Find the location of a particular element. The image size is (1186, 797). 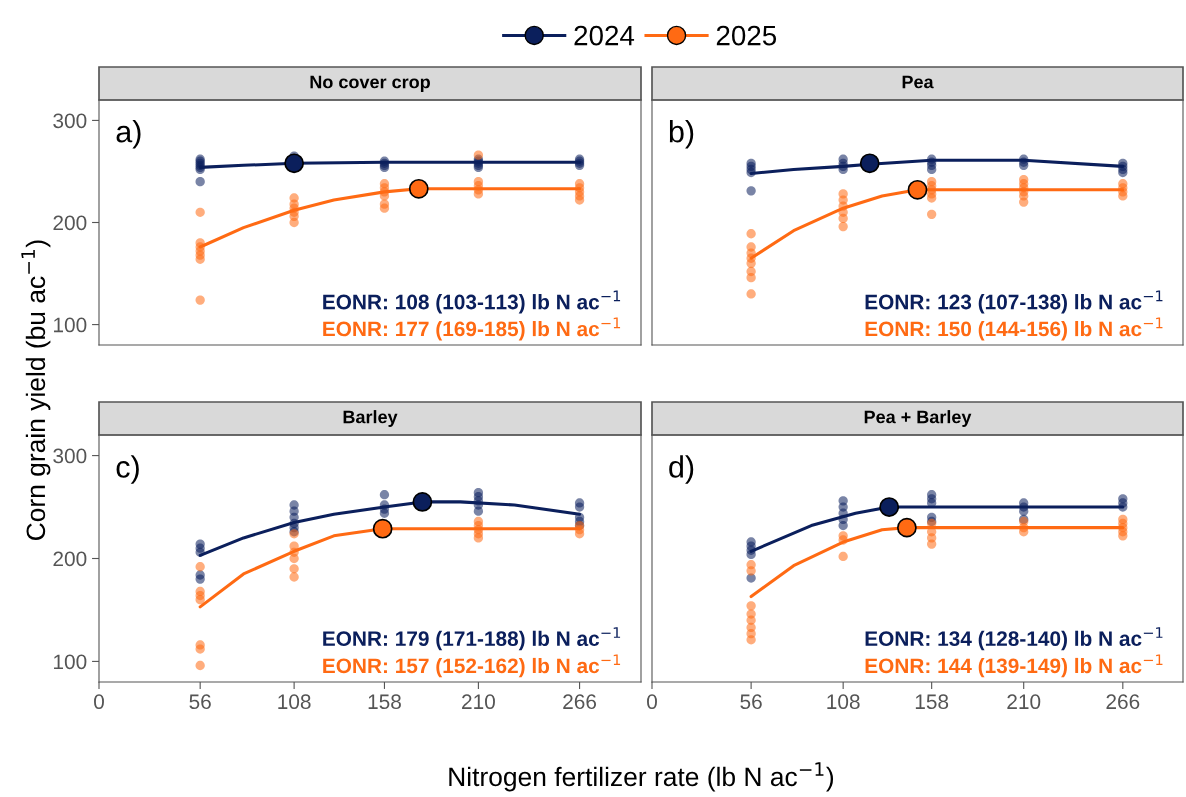

annotation: EONR: 150 (144-156) lb N ac$^{−1}$ is located at coordinates (1014, 329).